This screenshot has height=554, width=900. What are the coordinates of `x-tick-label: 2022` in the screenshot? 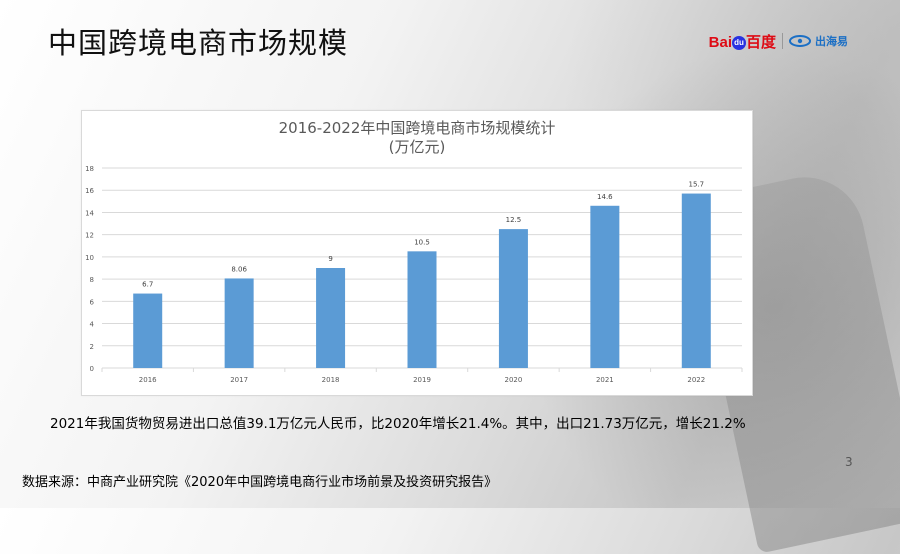 It's located at (696, 380).